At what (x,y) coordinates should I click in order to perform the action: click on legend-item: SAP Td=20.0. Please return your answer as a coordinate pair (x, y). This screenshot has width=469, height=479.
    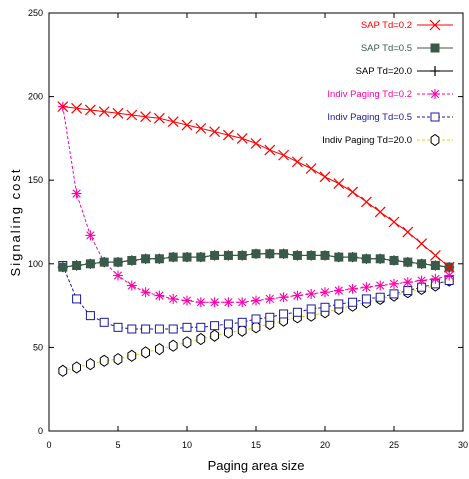
    Looking at the image, I should click on (404, 71).